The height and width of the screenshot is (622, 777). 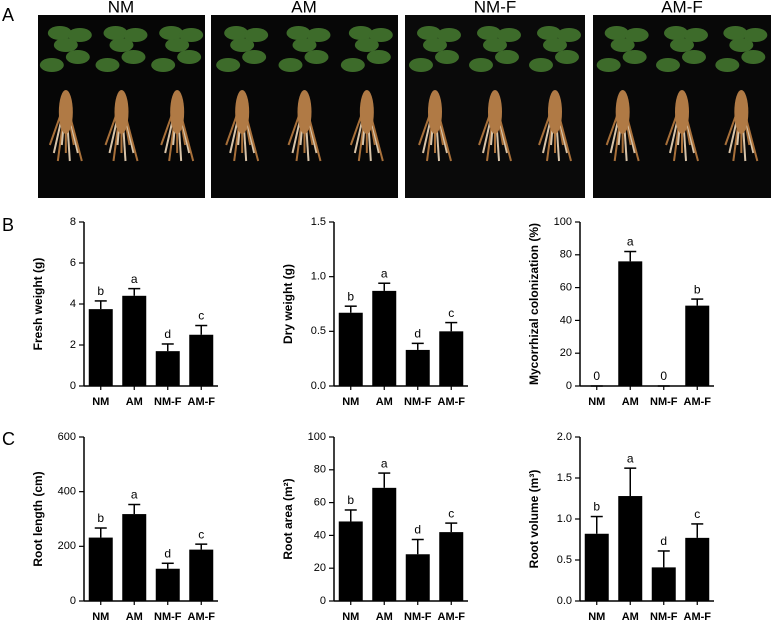 What do you see at coordinates (318, 277) in the screenshot?
I see `y-tick-label: 1.0` at bounding box center [318, 277].